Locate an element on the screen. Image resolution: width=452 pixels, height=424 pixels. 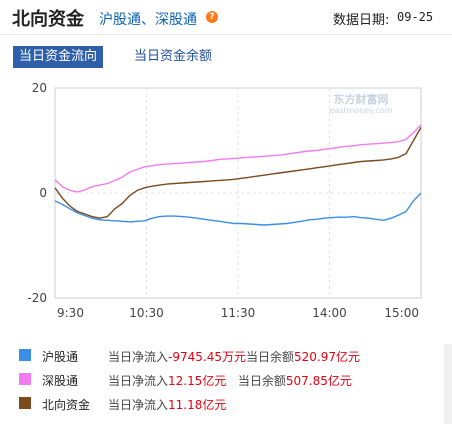
help-icon: ? is located at coordinates (212, 17).